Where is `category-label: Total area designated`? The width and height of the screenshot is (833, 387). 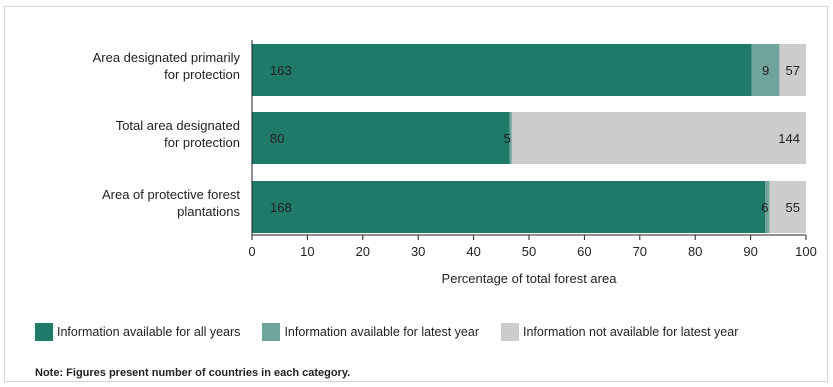 category-label: Total area designated is located at coordinates (178, 125).